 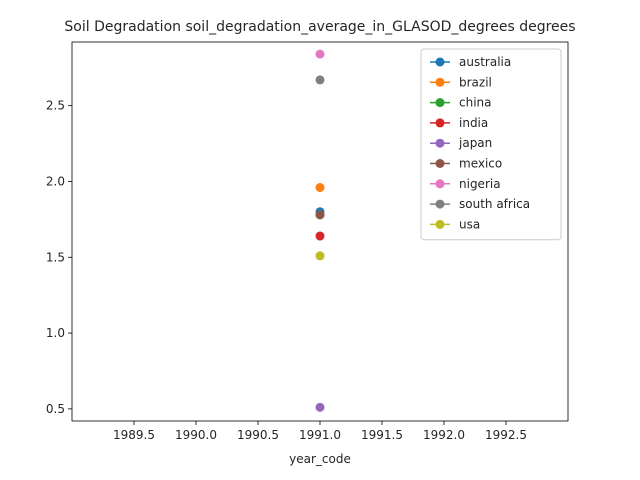 What do you see at coordinates (473, 123) in the screenshot?
I see `legend-label: india` at bounding box center [473, 123].